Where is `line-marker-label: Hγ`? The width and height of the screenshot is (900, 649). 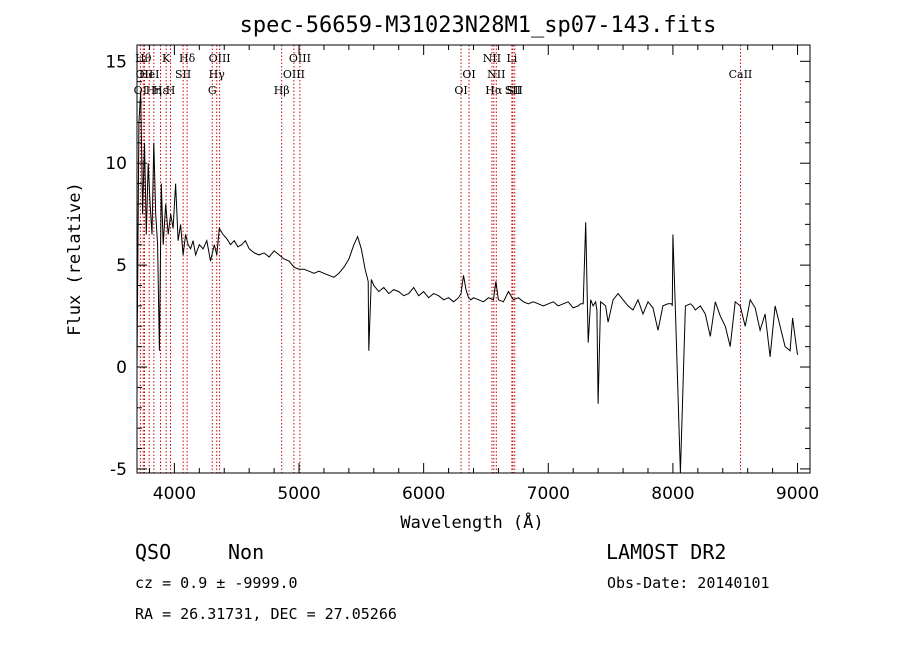
line-marker-label: Hγ is located at coordinates (217, 74).